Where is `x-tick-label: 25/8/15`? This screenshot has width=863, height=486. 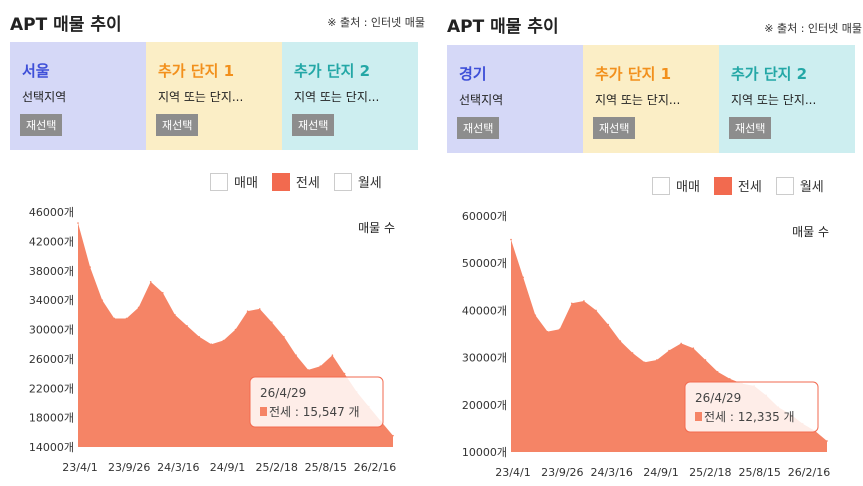 x-tick-label: 25/8/15 is located at coordinates (759, 472).